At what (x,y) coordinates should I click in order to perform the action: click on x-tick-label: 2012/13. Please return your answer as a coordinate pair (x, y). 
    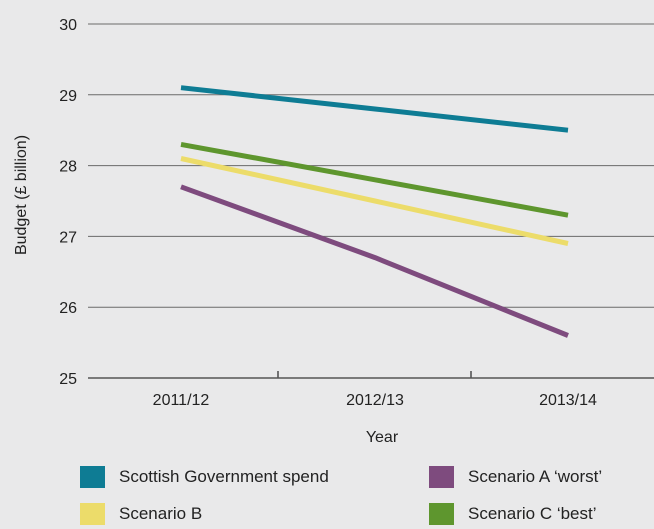
    Looking at the image, I should click on (375, 400).